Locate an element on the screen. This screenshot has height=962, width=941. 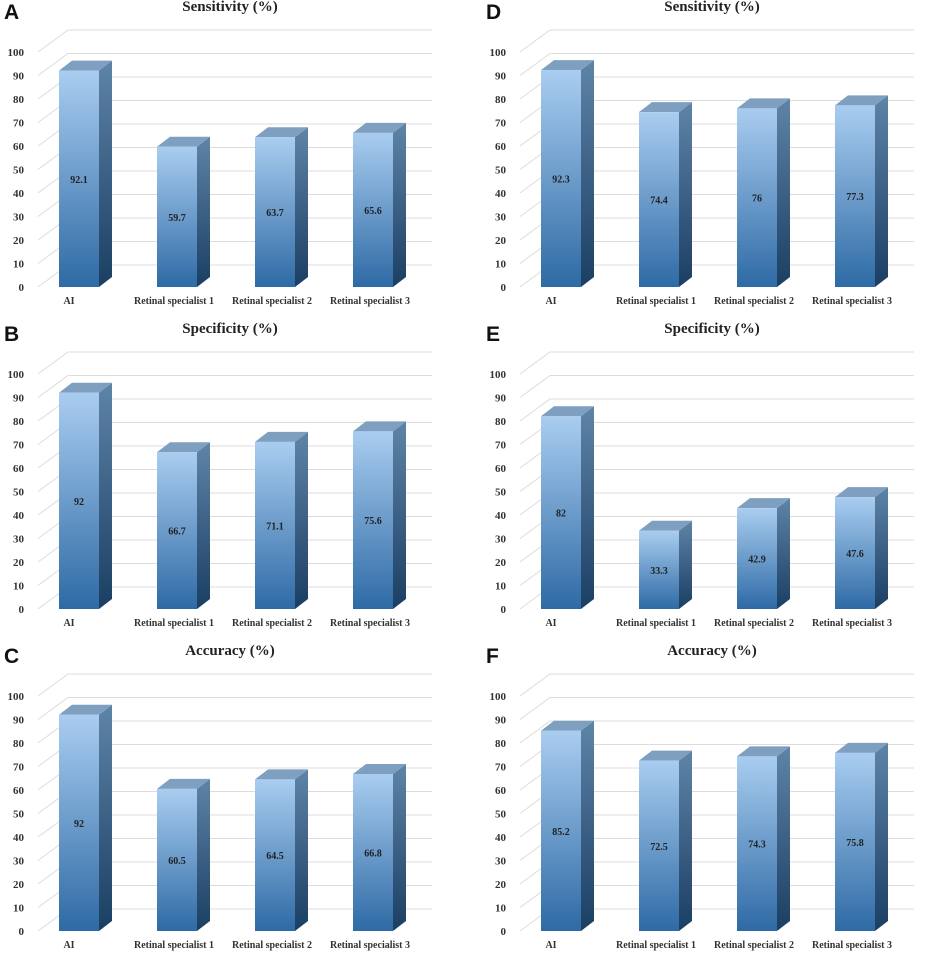
data-label: 92.1 is located at coordinates (79, 180).